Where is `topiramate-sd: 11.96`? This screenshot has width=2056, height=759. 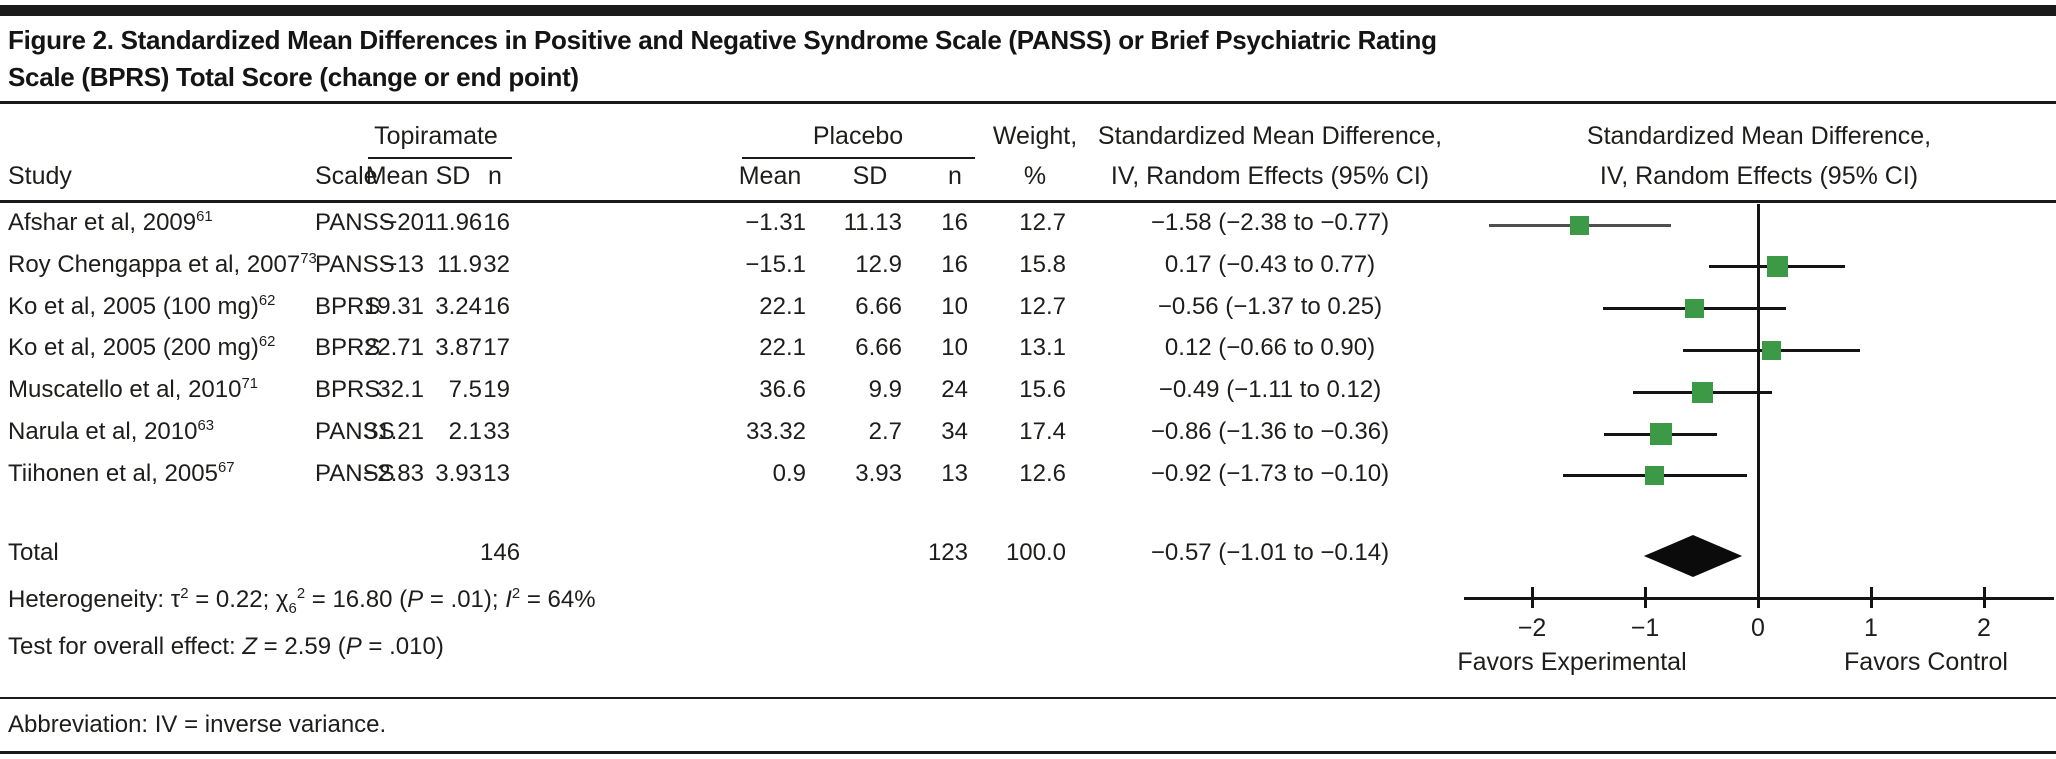
topiramate-sd: 11.96 is located at coordinates (453, 222).